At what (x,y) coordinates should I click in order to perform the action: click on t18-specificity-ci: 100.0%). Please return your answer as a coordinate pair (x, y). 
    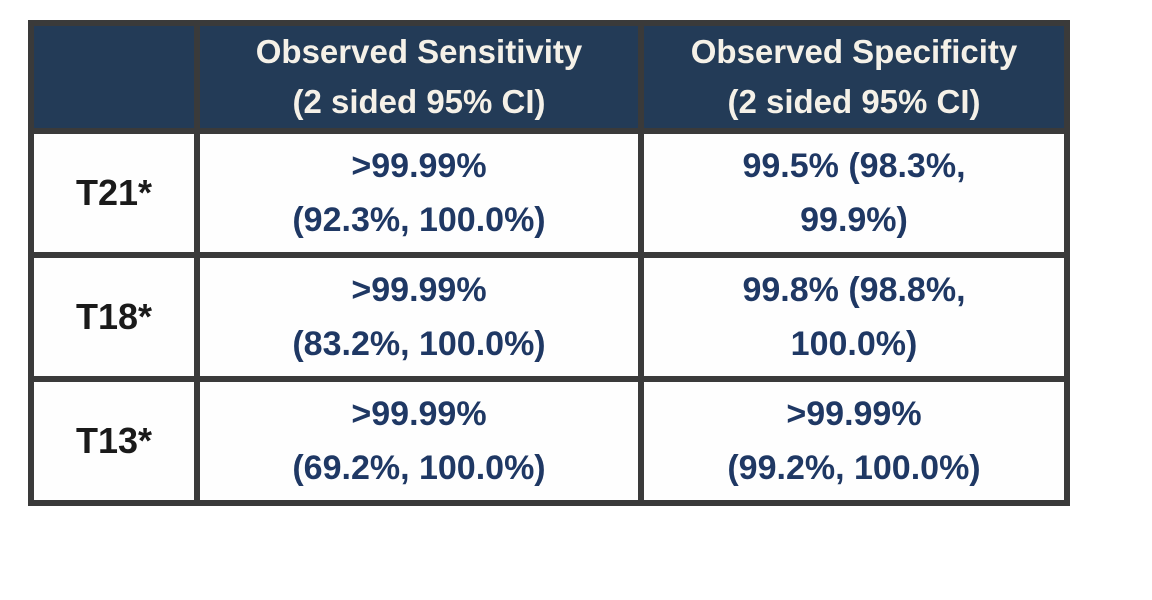
    Looking at the image, I should click on (854, 344).